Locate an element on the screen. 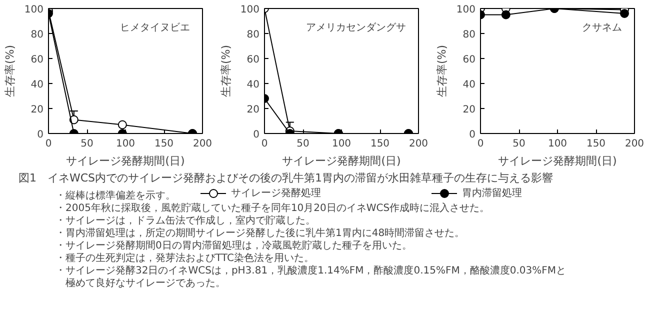  text: ・胃内滞留処理は，所定の期間サイレージ発酵した後に乳牛第1胃内に48時間滞留させた。 is located at coordinates (260, 233).